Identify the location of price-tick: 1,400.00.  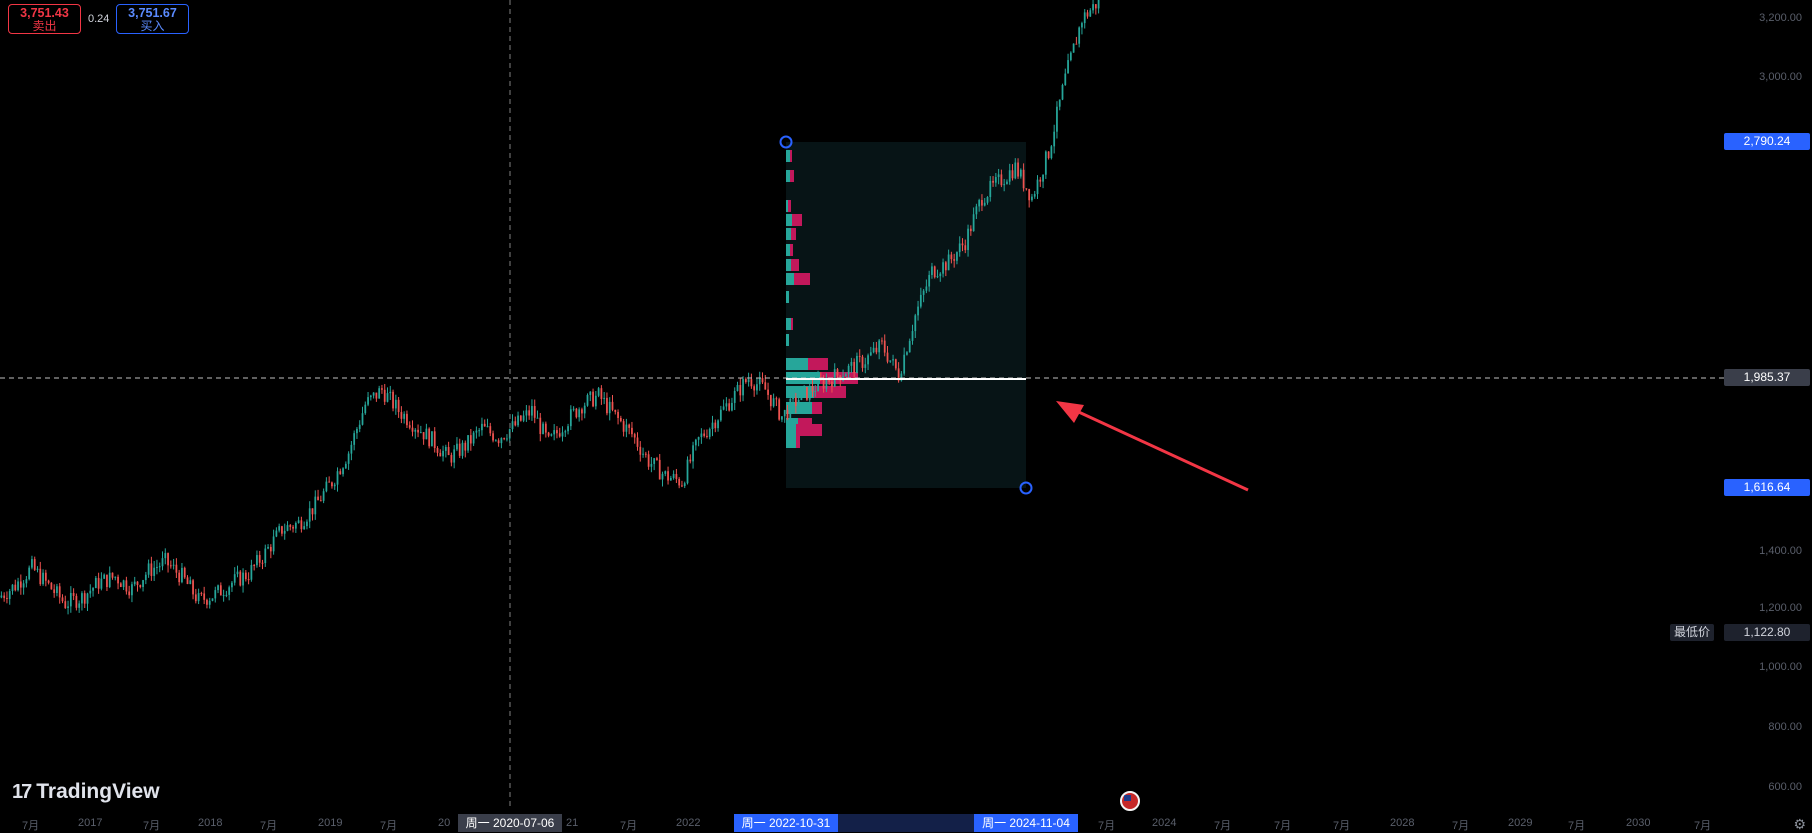
(1780, 551).